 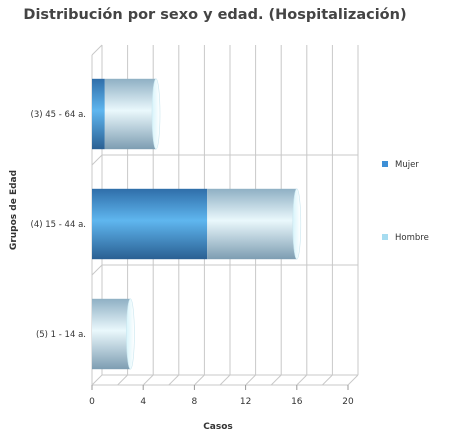 What do you see at coordinates (245, 402) in the screenshot?
I see `x-tick-label: 12` at bounding box center [245, 402].